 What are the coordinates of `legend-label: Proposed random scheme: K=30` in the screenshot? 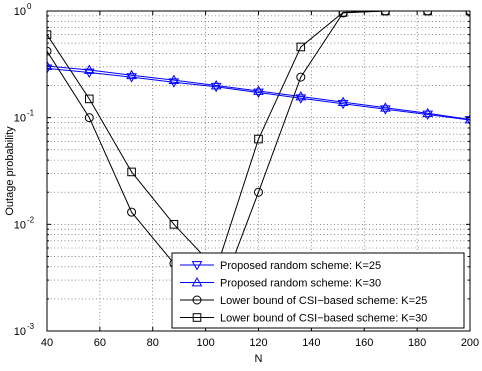 It's located at (300, 284).